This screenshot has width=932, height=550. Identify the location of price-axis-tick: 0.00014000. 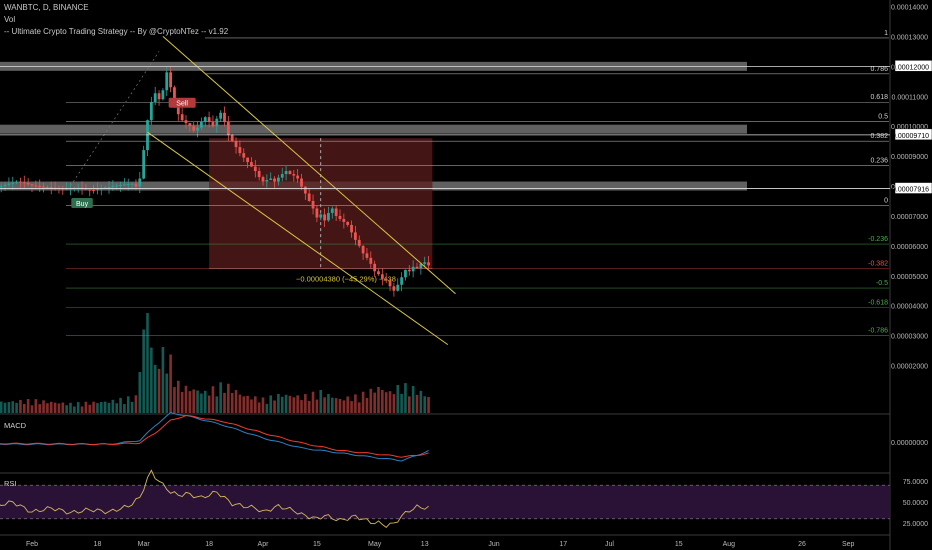
(909, 7).